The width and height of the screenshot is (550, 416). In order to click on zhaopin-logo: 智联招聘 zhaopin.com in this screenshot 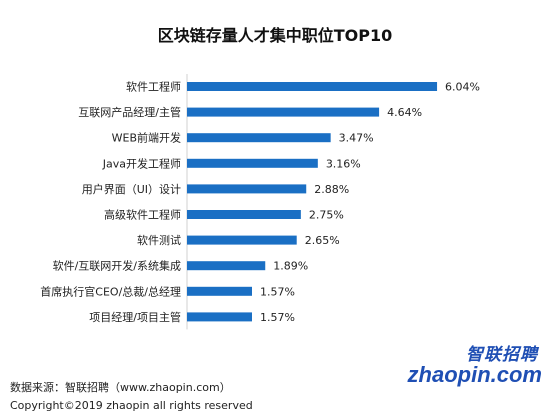, I will do `click(476, 366)`.